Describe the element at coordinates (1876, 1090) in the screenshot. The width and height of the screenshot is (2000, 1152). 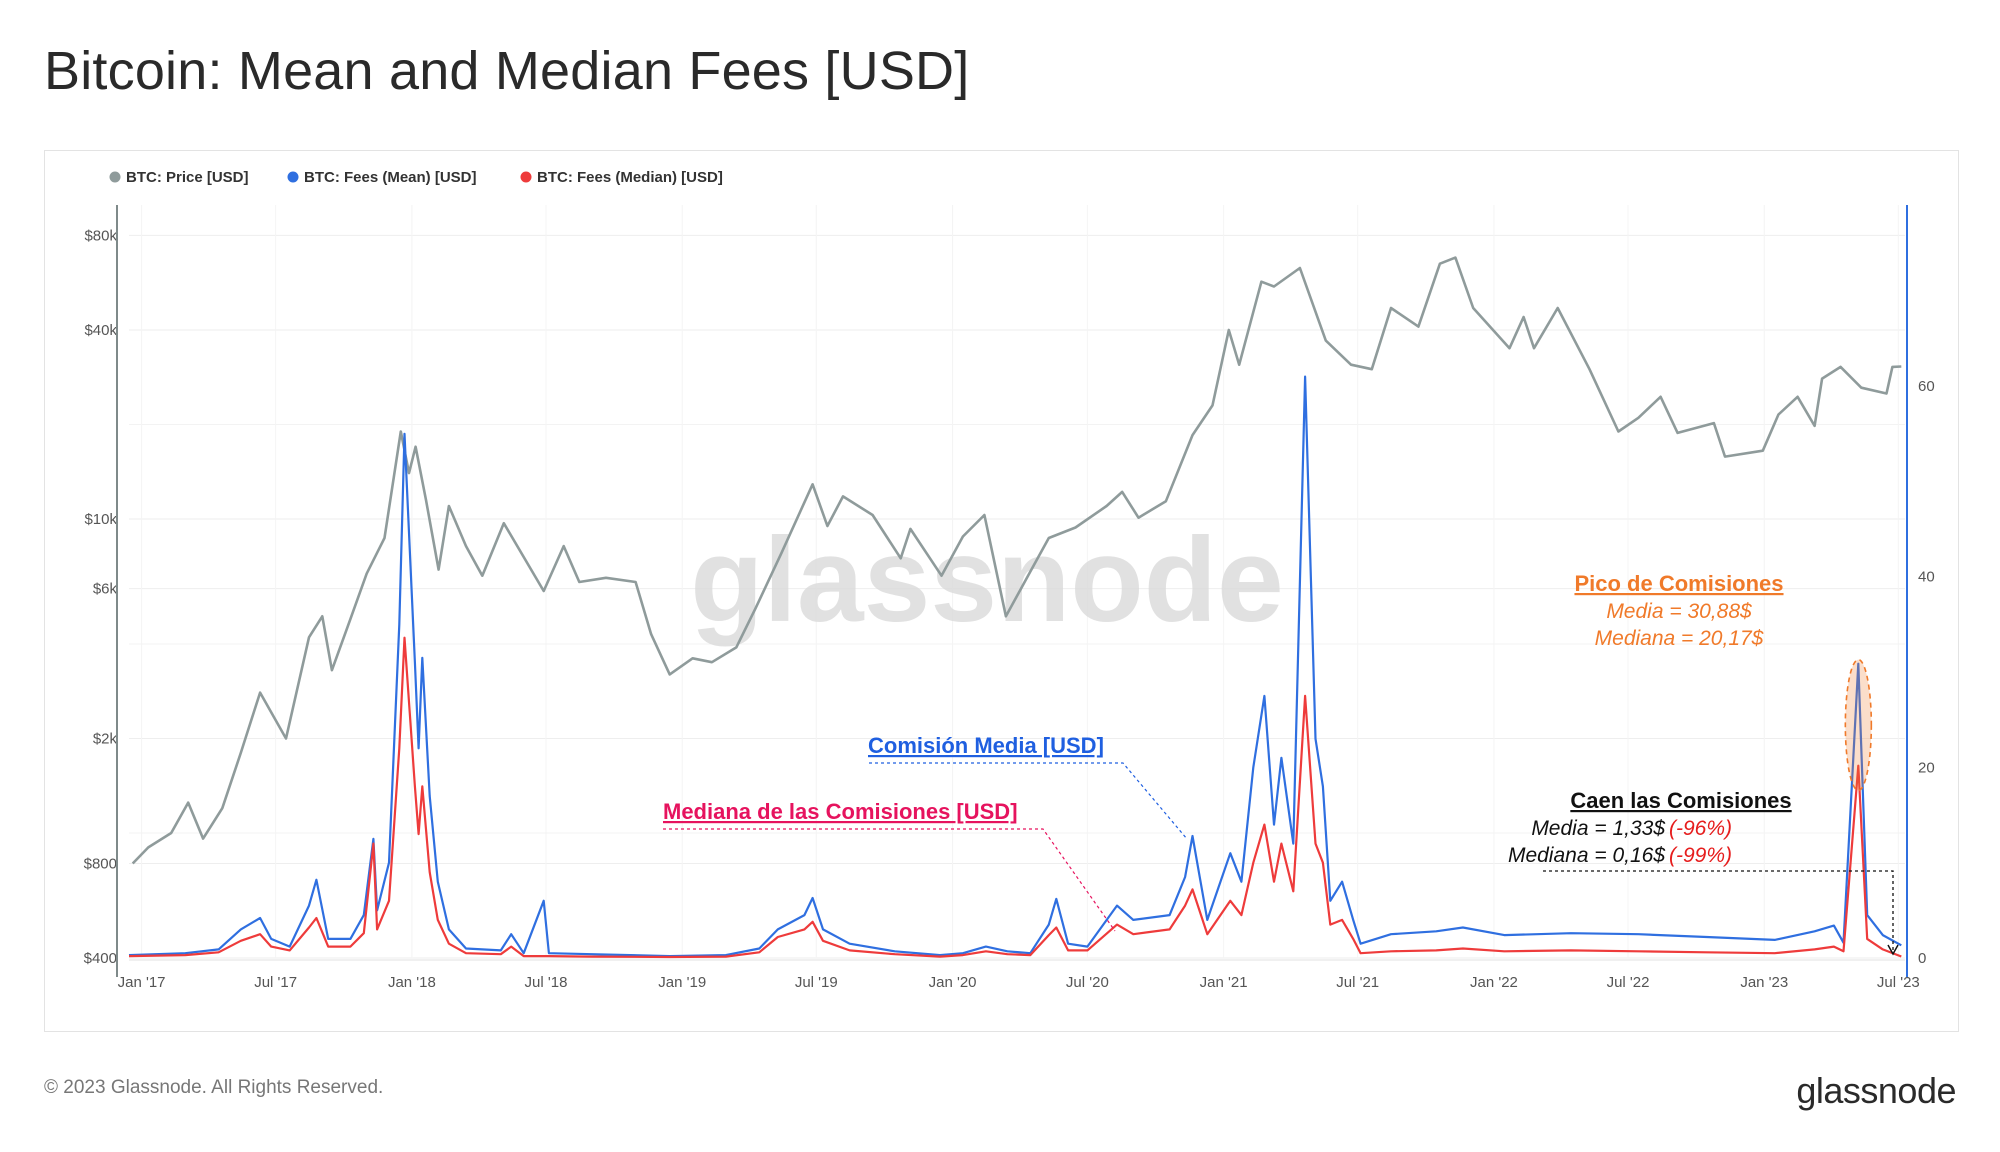
I see `glassnode-logo: glassnode` at that location.